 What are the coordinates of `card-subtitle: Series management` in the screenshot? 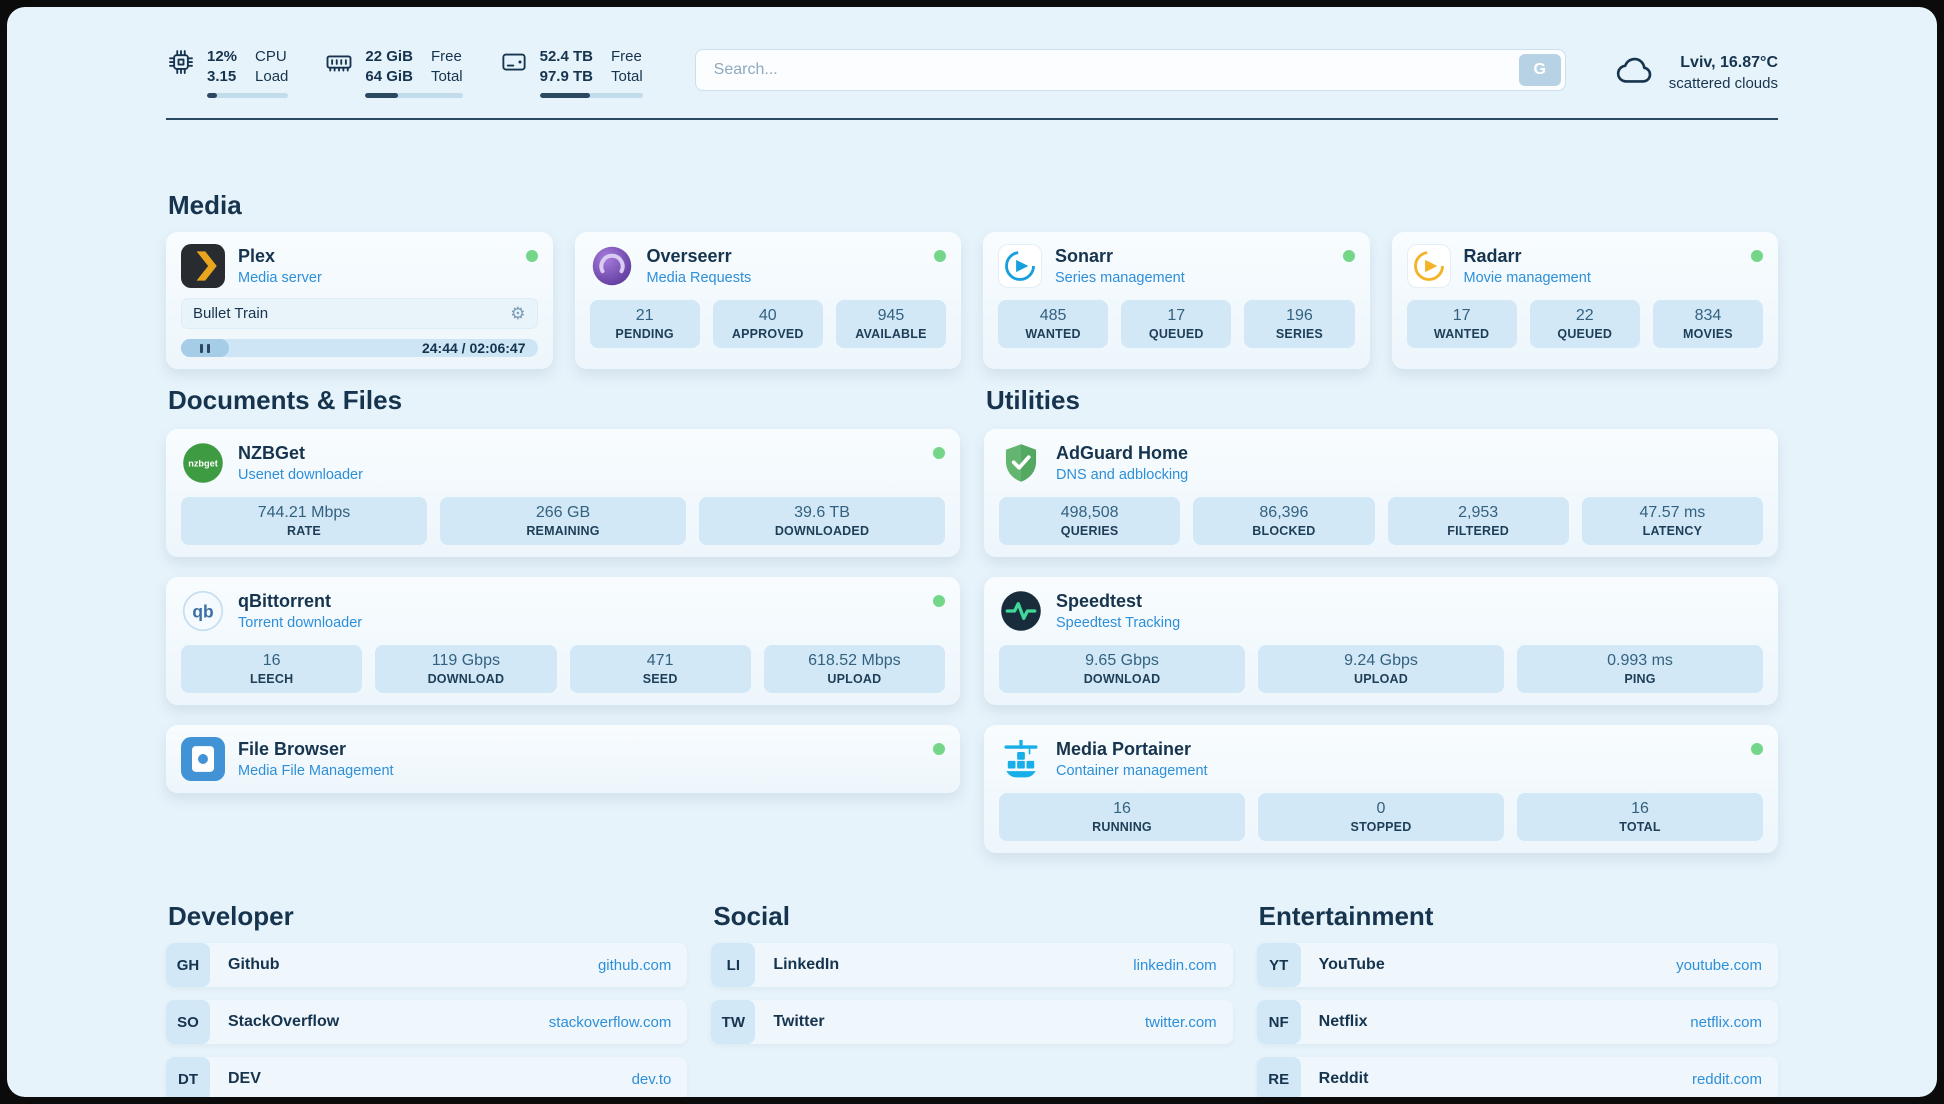 It's located at (1120, 278).